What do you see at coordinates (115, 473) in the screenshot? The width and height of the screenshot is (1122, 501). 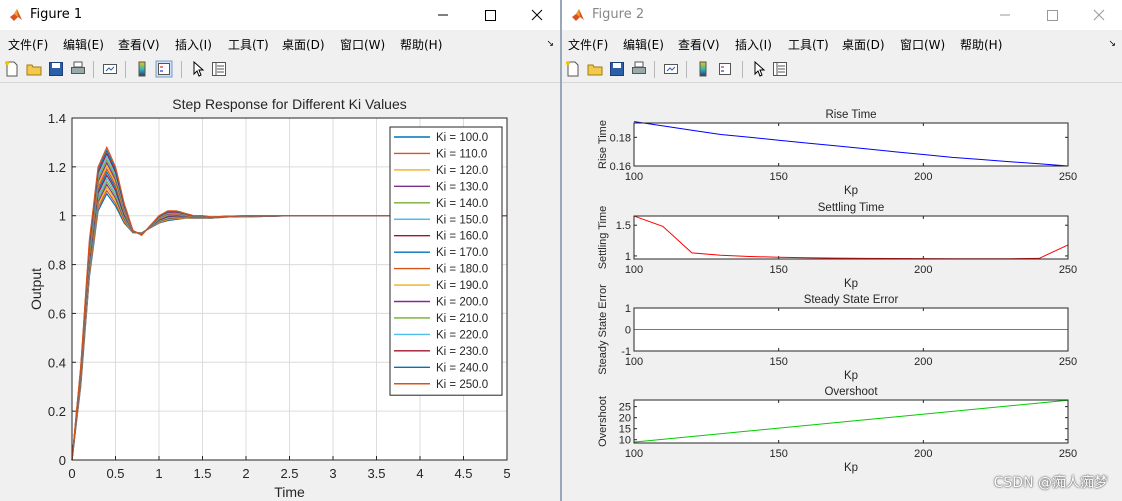 I see `x-tick-label: 0.5` at bounding box center [115, 473].